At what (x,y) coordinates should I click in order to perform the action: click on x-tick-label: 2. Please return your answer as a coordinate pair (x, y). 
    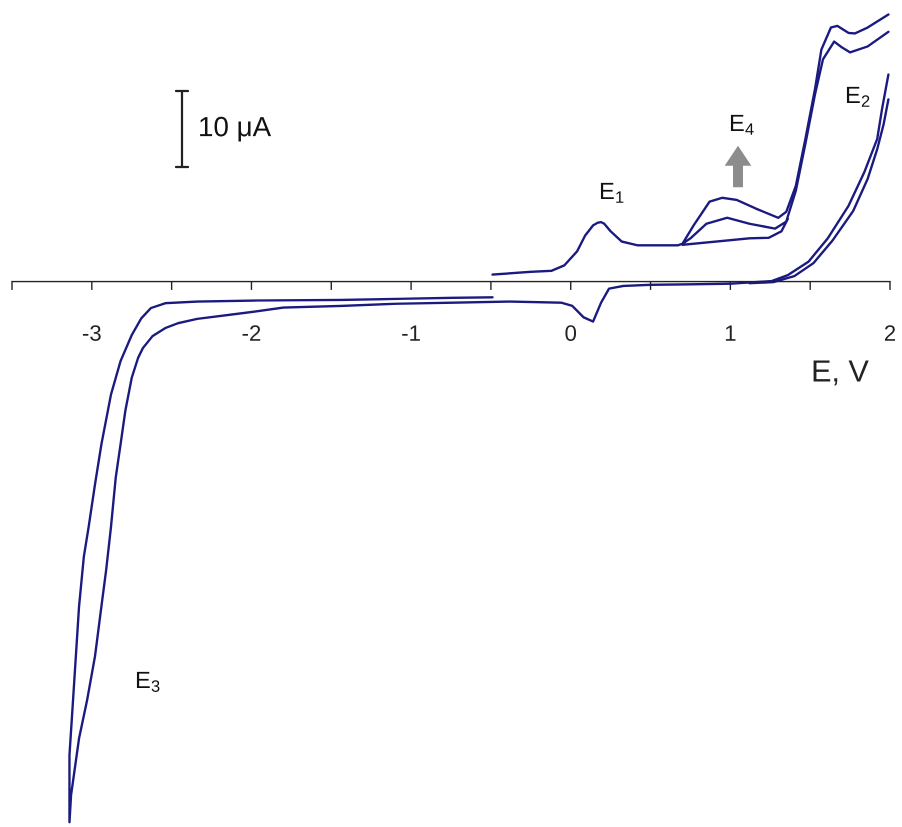
    Looking at the image, I should click on (890, 333).